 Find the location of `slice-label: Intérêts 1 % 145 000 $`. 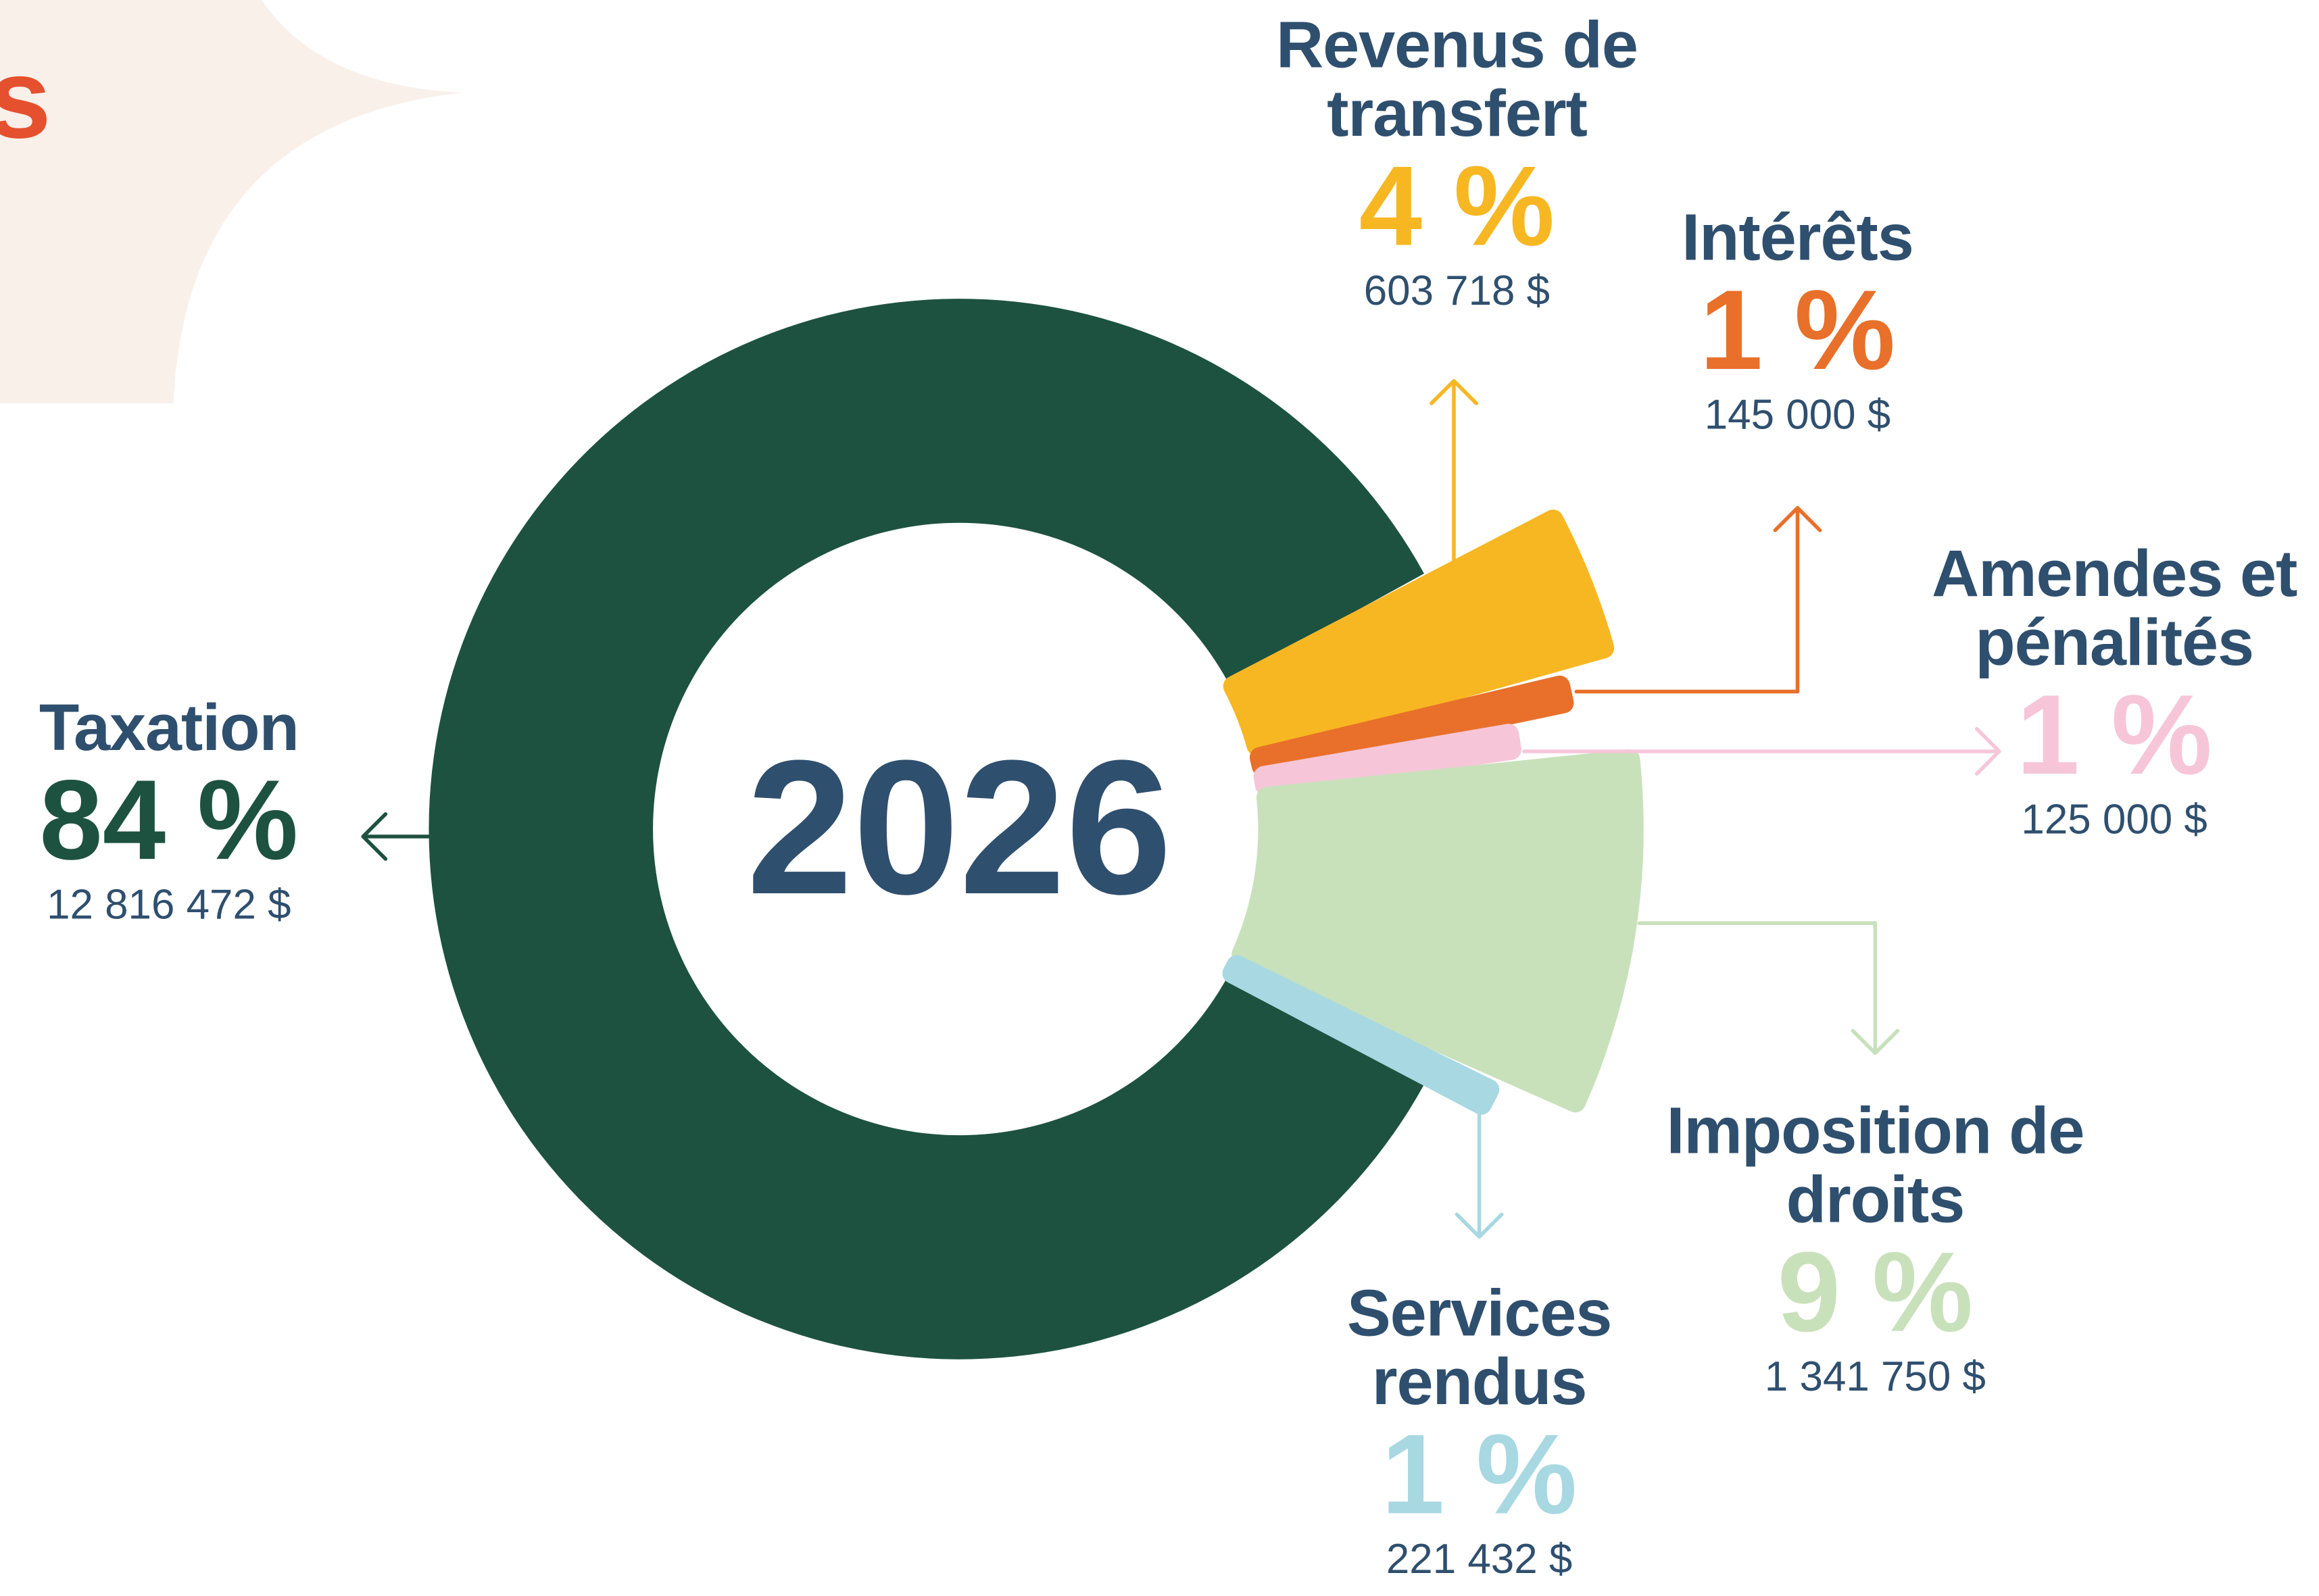

slice-label: Intérêts 1 % 145 000 $ is located at coordinates (1797, 321).